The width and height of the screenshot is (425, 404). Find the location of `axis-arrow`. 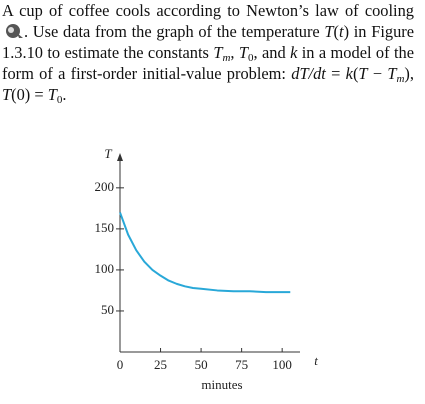

axis-arrow is located at coordinates (120, 157).